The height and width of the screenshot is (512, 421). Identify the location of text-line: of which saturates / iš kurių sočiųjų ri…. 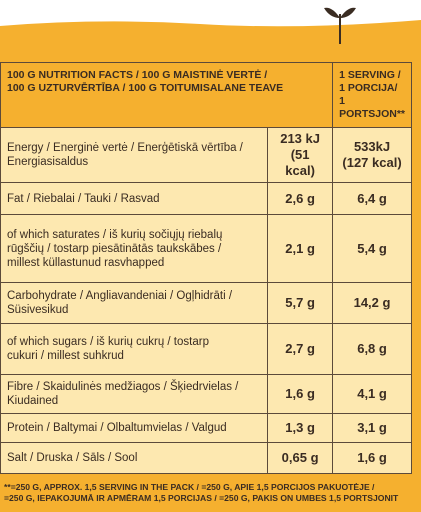
(115, 234).